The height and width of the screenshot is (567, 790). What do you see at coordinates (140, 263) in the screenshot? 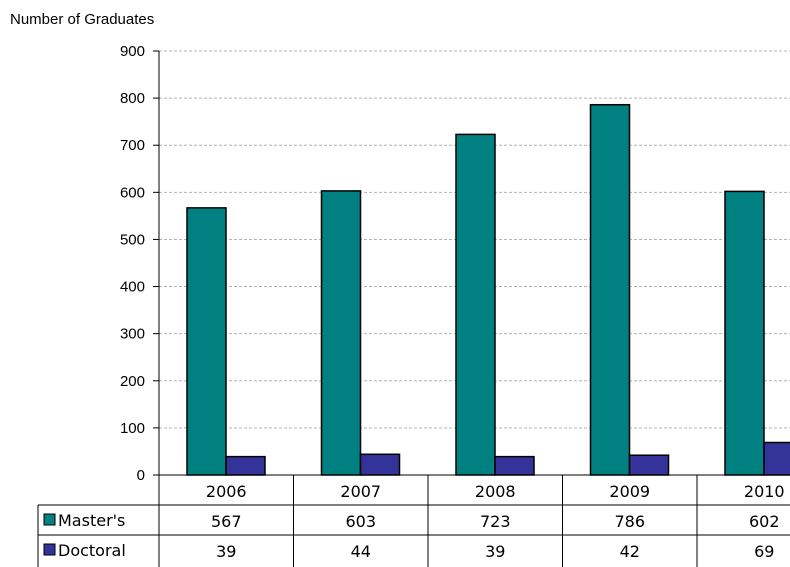
I see `axes: 0 100 200 300 400 500 600 700 800 900` at bounding box center [140, 263].